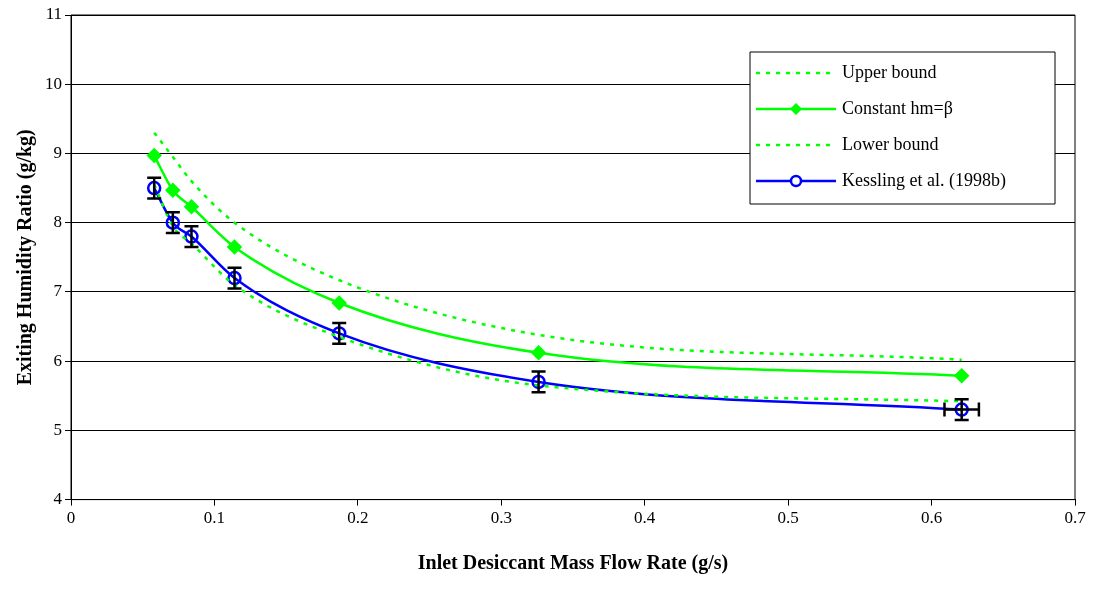 This screenshot has width=1100, height=590. What do you see at coordinates (57, 152) in the screenshot?
I see `y-tick-label: 9` at bounding box center [57, 152].